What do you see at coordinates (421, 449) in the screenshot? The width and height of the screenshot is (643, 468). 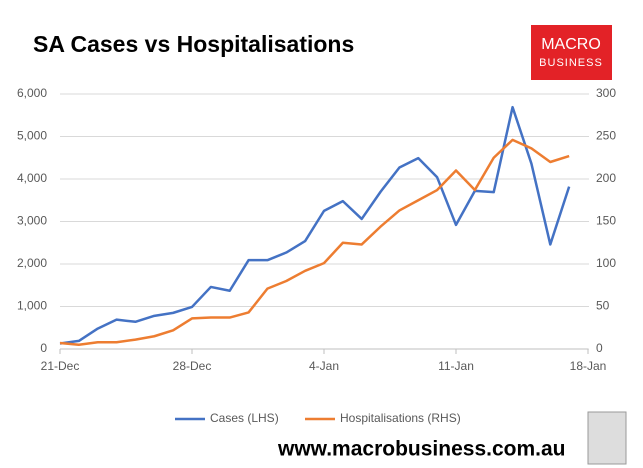 I see `footer: www.macrobusiness.com.au` at bounding box center [421, 449].